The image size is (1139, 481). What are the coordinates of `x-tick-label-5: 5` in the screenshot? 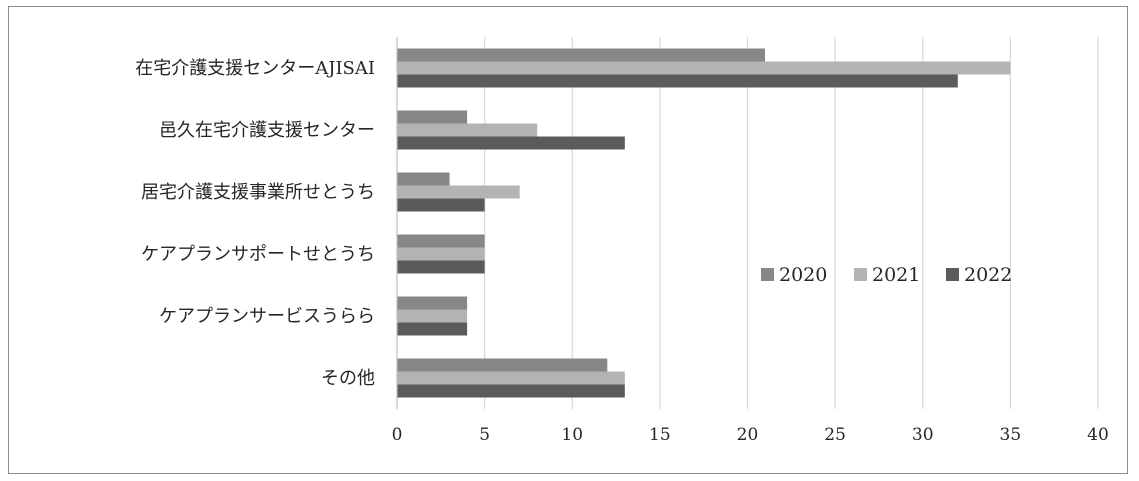 It's located at (484, 435).